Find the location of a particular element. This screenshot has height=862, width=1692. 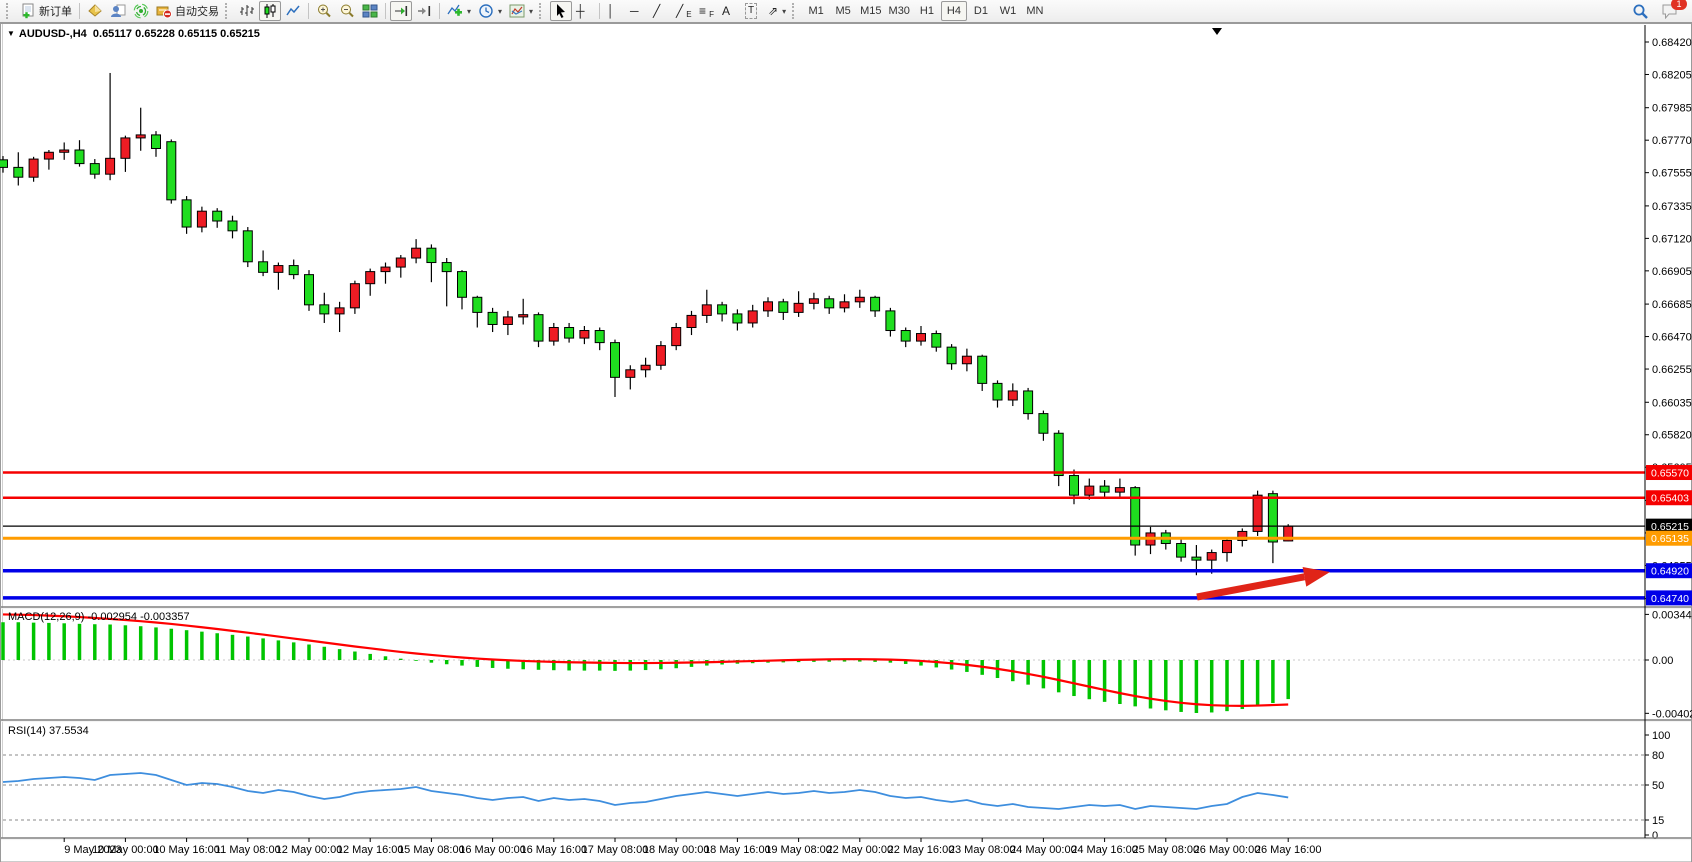

chart-shift-button is located at coordinates (424, 11).